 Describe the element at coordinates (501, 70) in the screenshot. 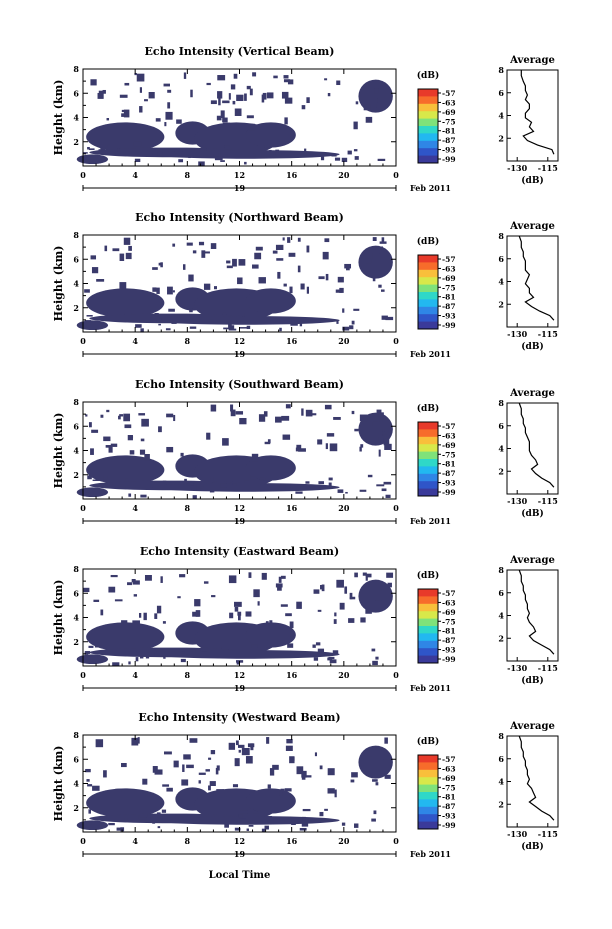

I see `avg-y-tick-label: 8` at that location.